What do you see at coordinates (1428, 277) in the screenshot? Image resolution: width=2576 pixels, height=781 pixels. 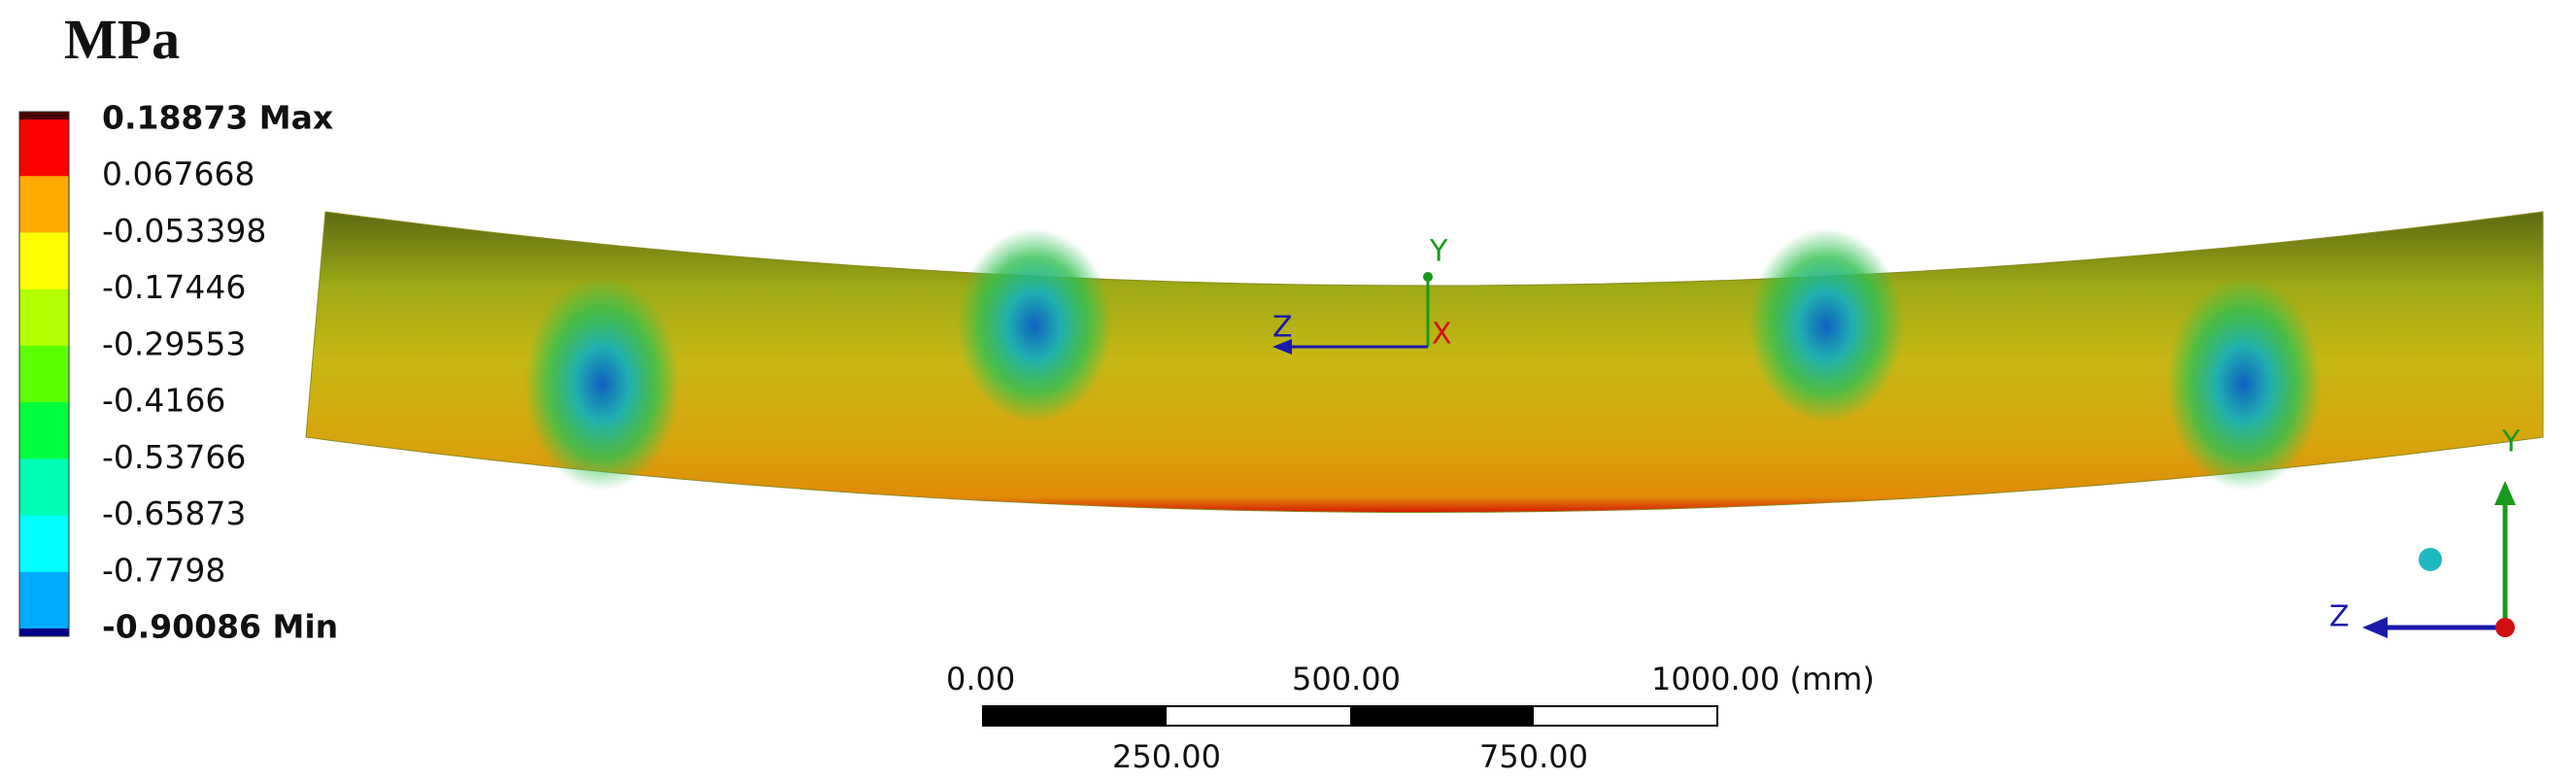 I see `y-tip` at bounding box center [1428, 277].